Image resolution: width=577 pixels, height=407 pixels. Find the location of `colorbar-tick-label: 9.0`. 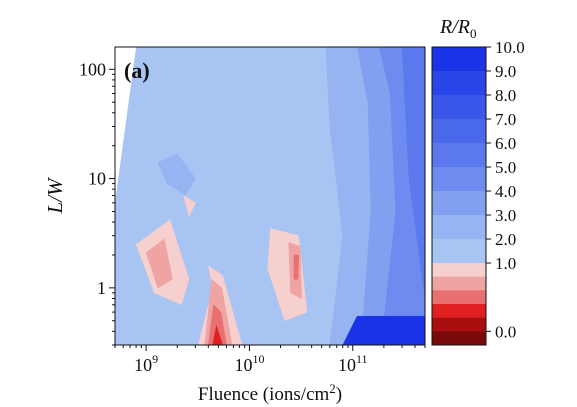

colorbar-tick-label: 9.0 is located at coordinates (505, 71).